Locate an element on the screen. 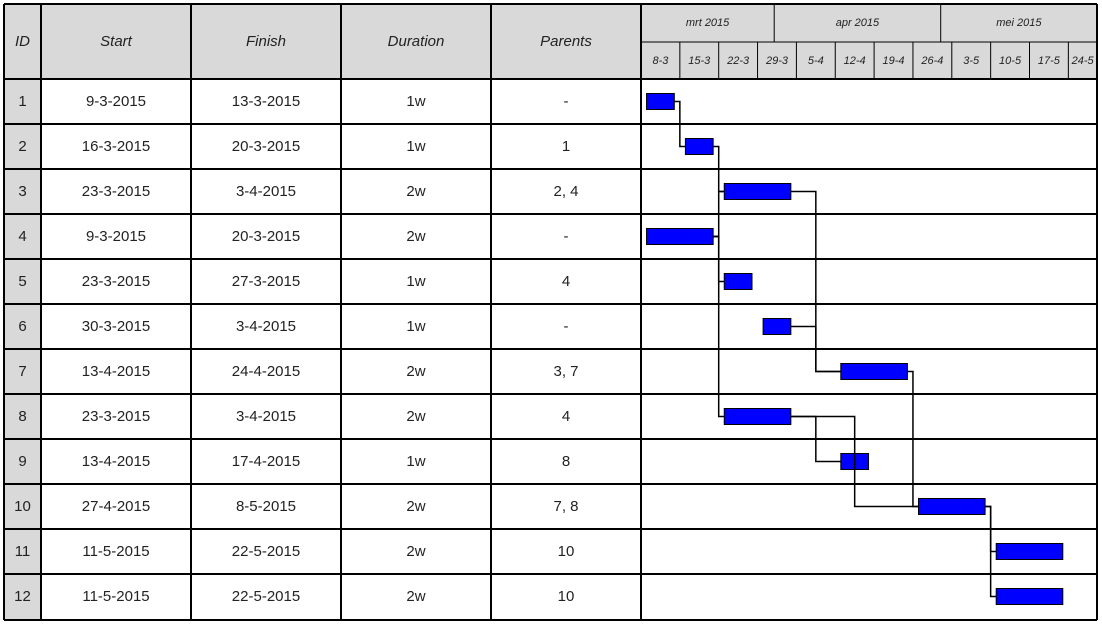 The image size is (1102, 624). week-tick-label: 29-3 is located at coordinates (776, 60).